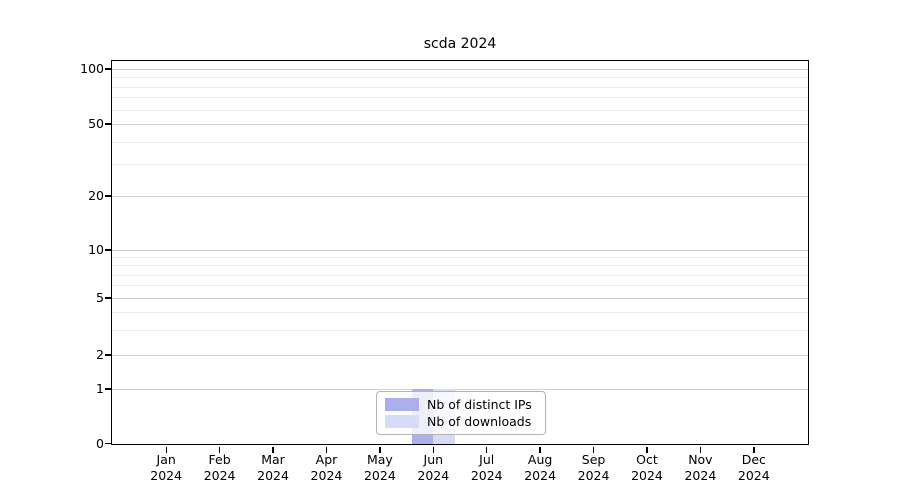 The height and width of the screenshot is (500, 900). What do you see at coordinates (96, 249) in the screenshot?
I see `y-axis-tick-label: 10` at bounding box center [96, 249].